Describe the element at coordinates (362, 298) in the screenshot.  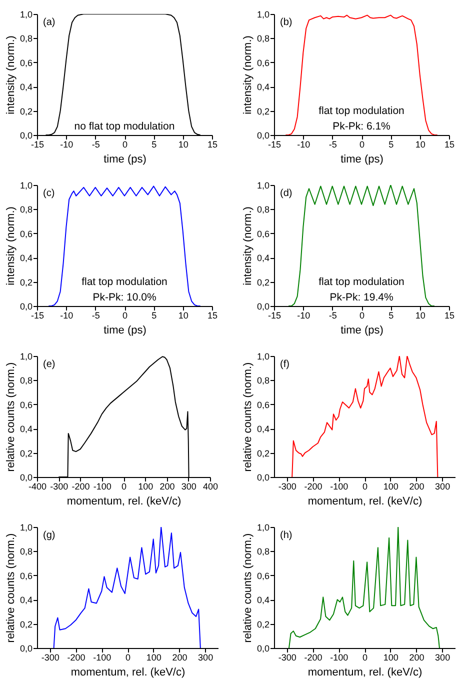
I see `annotation: Pk-Pk: 19.4%` at that location.